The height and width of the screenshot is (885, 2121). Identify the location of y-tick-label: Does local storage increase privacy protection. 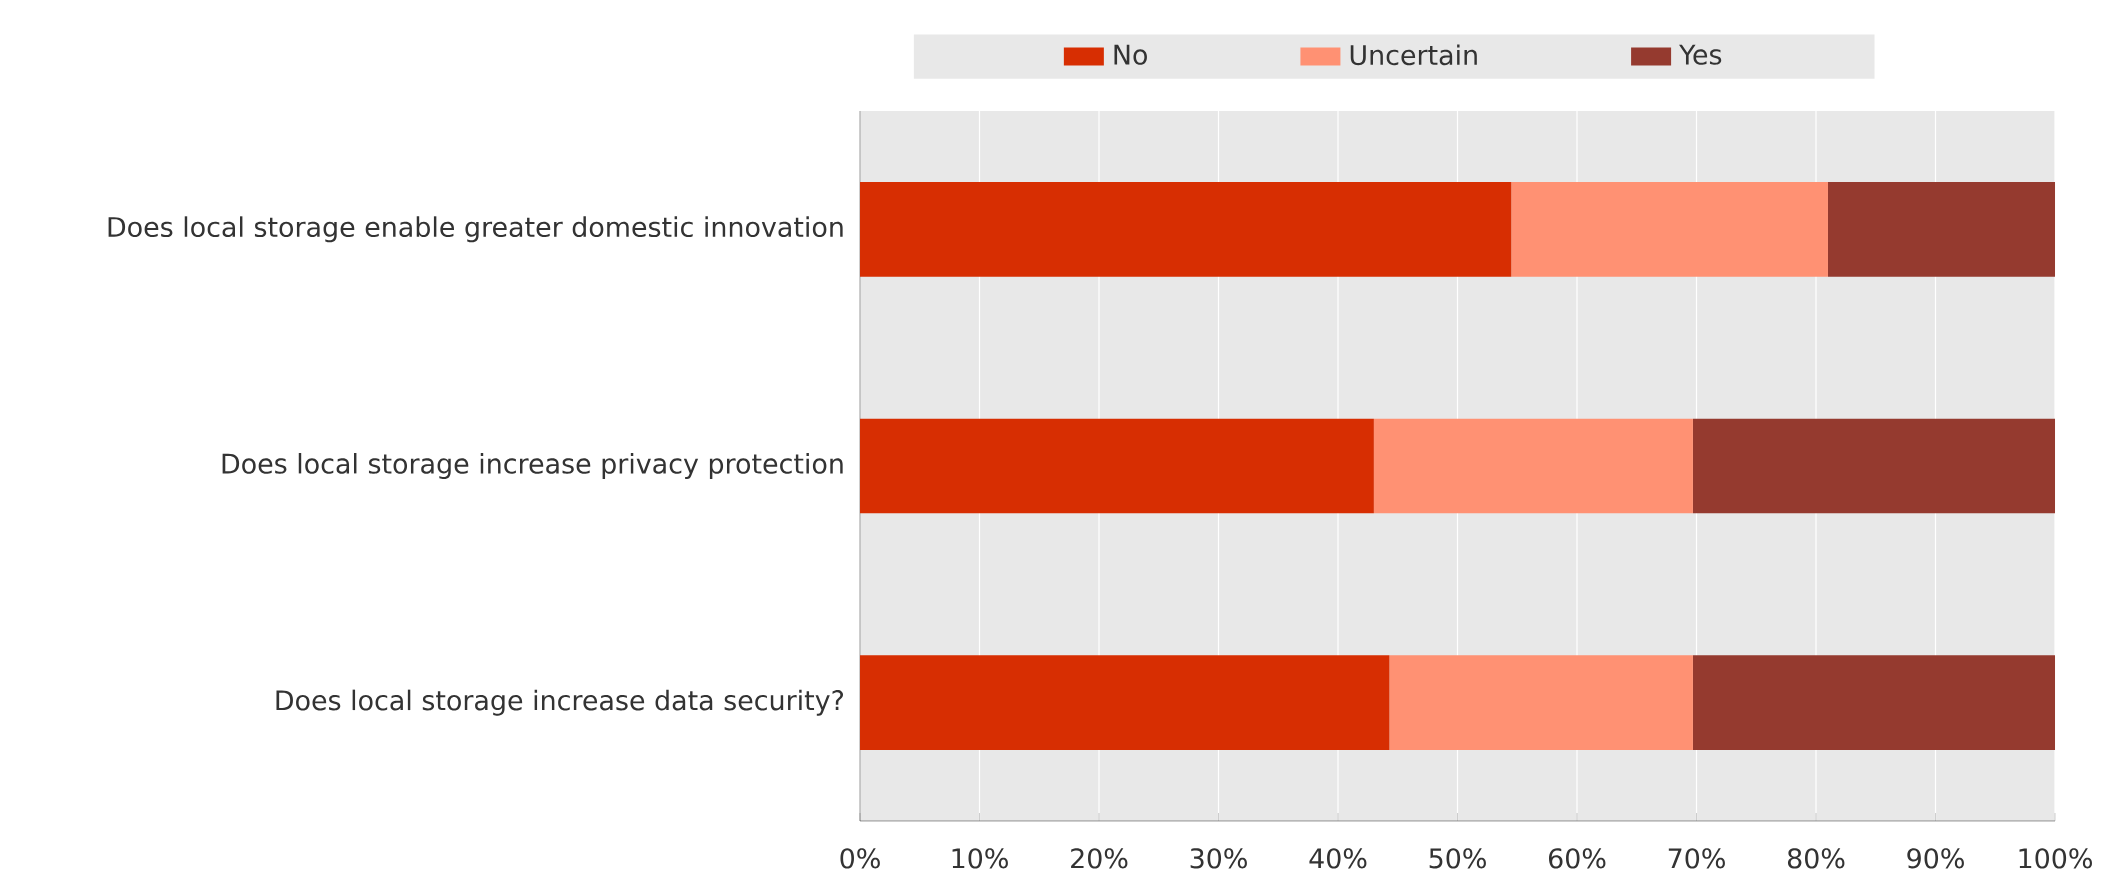
(532, 466).